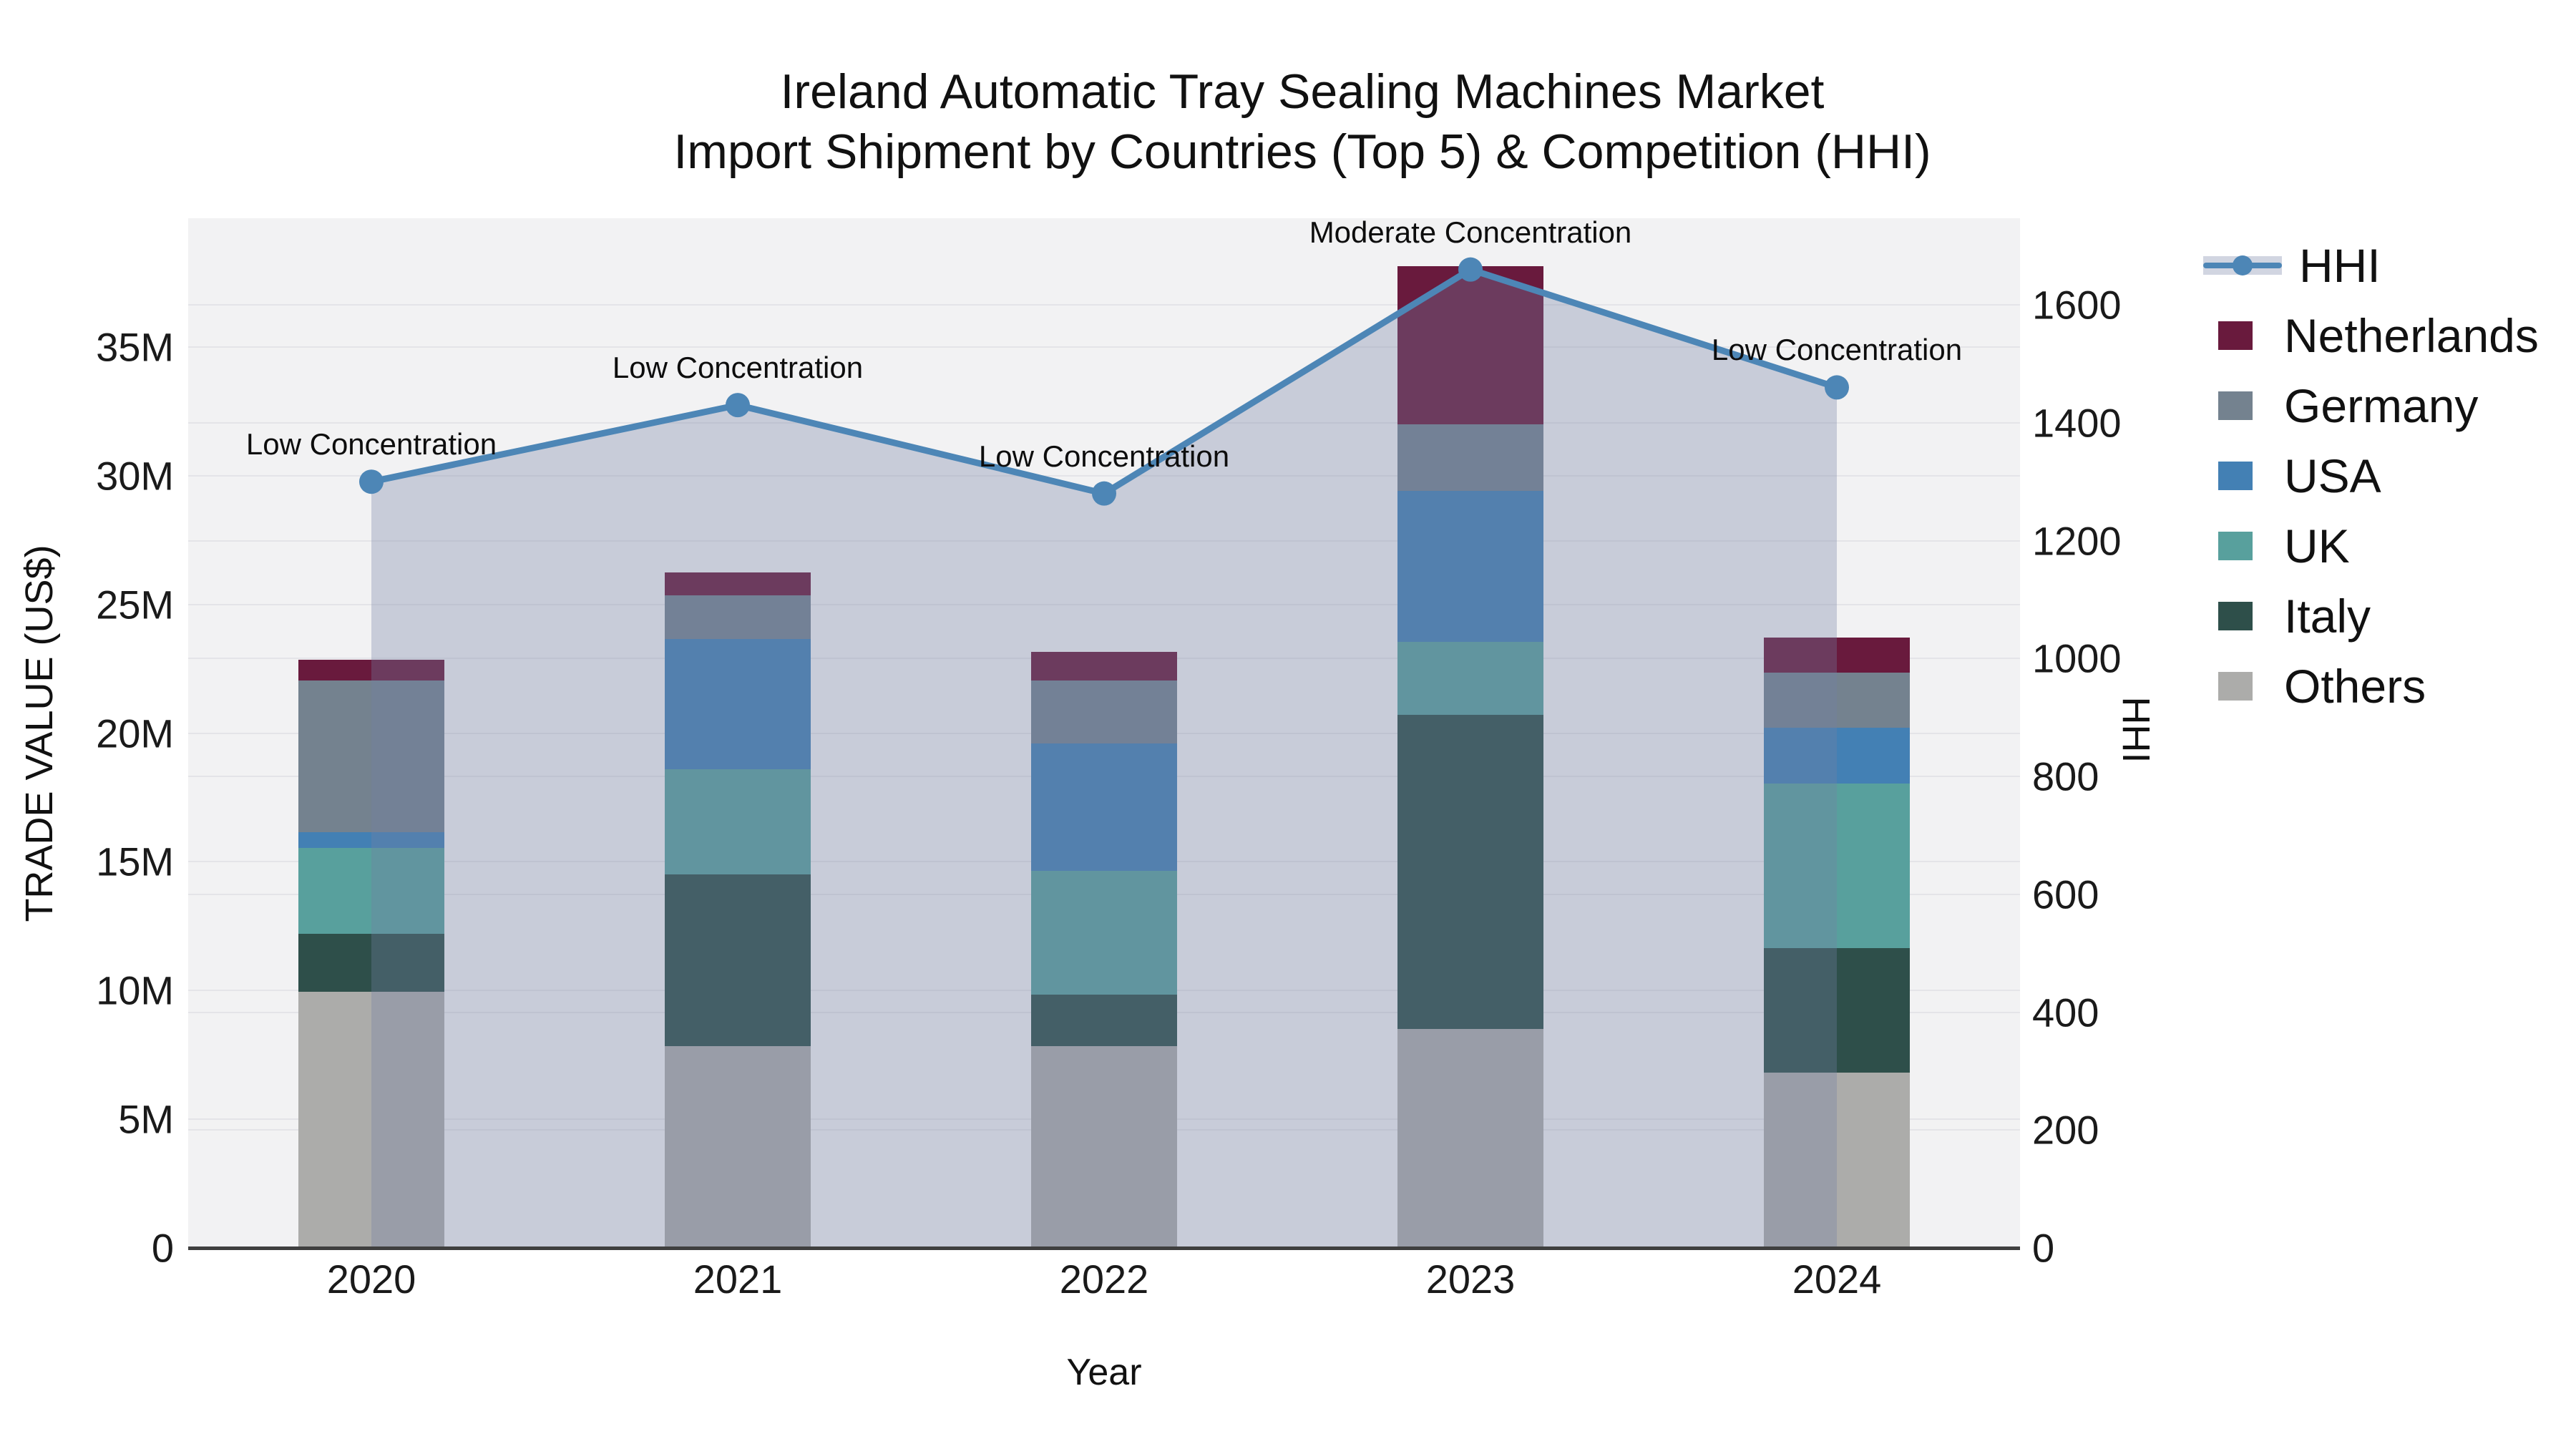  I want to click on bar-segment-uk-2023, so click(1470, 678).